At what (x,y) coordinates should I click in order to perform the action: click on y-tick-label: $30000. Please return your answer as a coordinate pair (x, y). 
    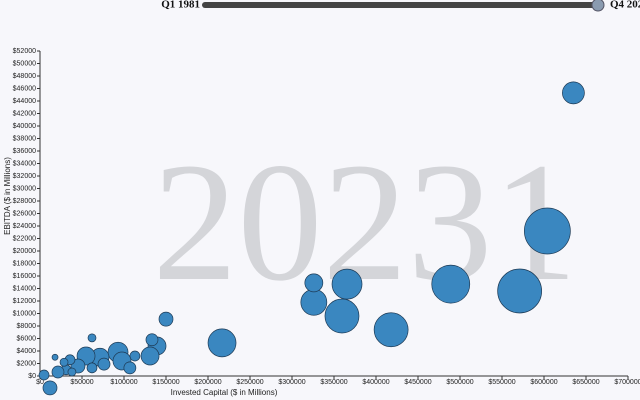
    Looking at the image, I should click on (24, 188).